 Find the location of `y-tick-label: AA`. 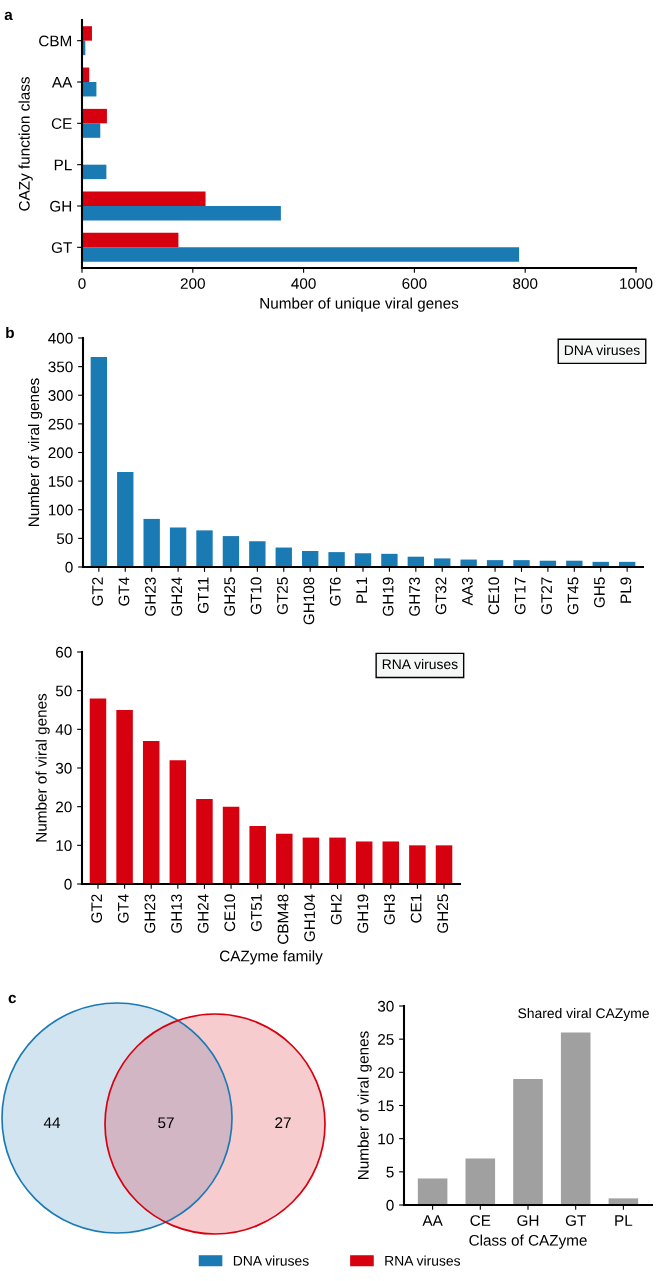

y-tick-label: AA is located at coordinates (62, 82).